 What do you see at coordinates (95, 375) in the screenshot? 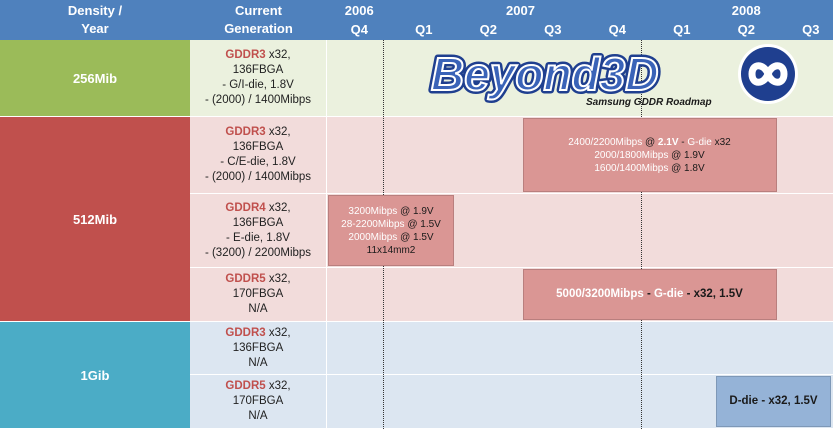
I see `density-label: 1Gib` at bounding box center [95, 375].